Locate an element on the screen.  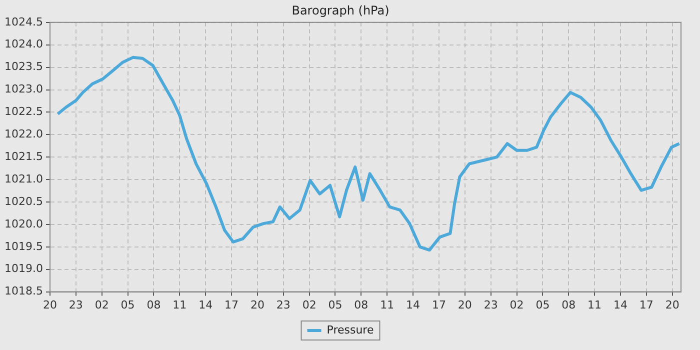
y-tick-label: 1019.5 is located at coordinates (23, 246).